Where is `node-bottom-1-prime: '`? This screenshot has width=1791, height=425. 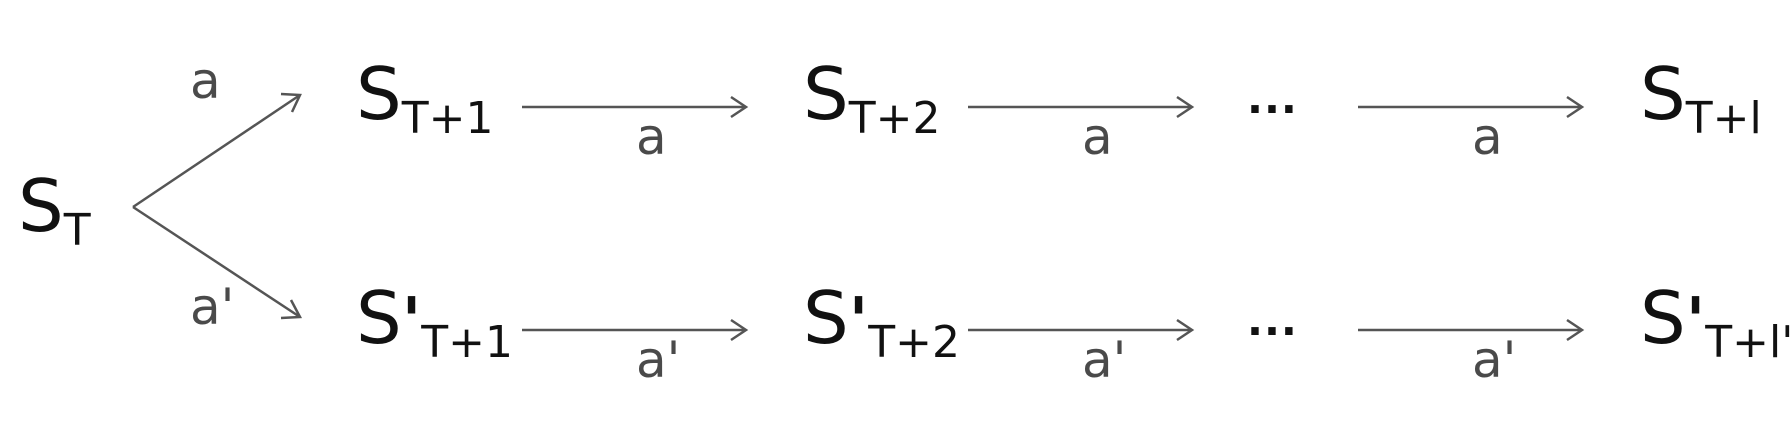 node-bottom-1-prime: ' is located at coordinates (411, 322).